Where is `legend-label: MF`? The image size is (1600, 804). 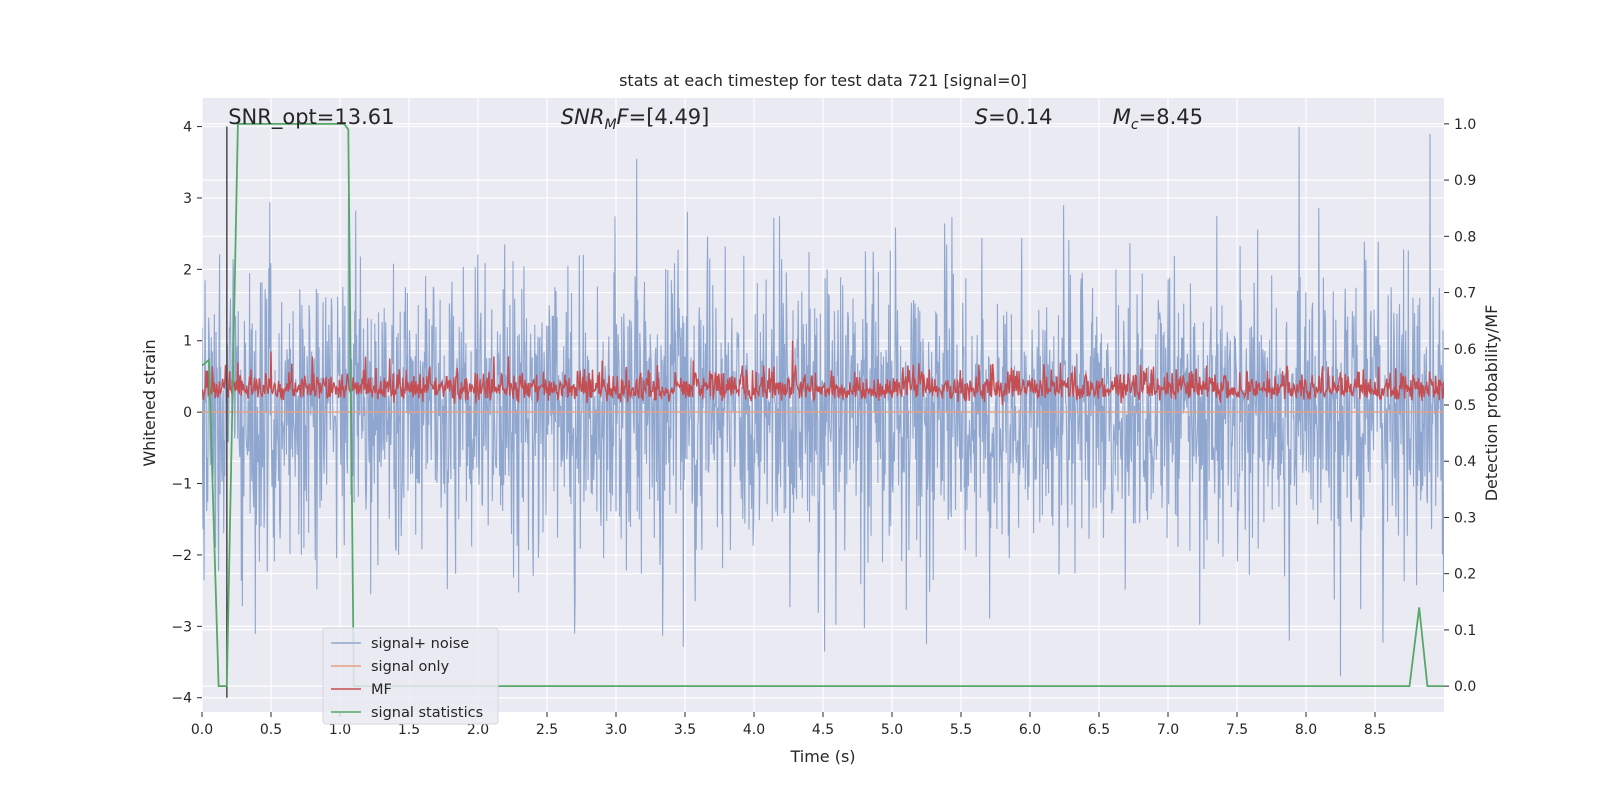
legend-label: MF is located at coordinates (381, 690).